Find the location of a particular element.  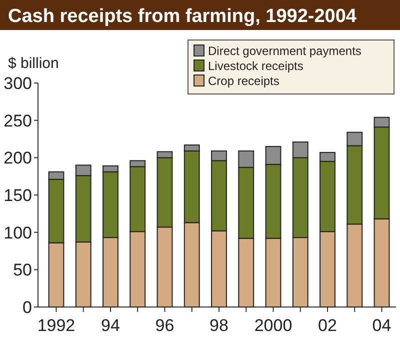

y-tick-label: 50 is located at coordinates (22, 270).